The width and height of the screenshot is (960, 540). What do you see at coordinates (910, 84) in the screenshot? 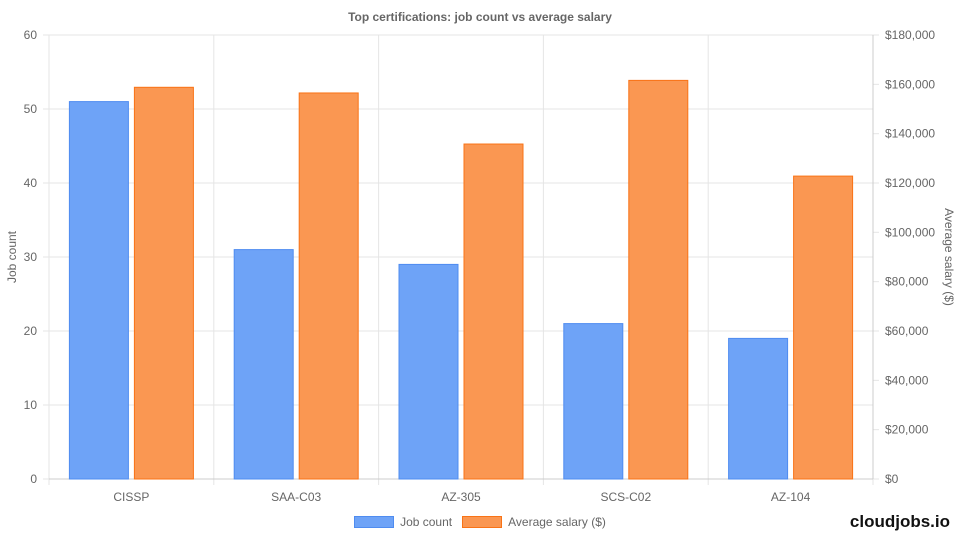
I see `y2-tick-label: $160,000` at bounding box center [910, 84].